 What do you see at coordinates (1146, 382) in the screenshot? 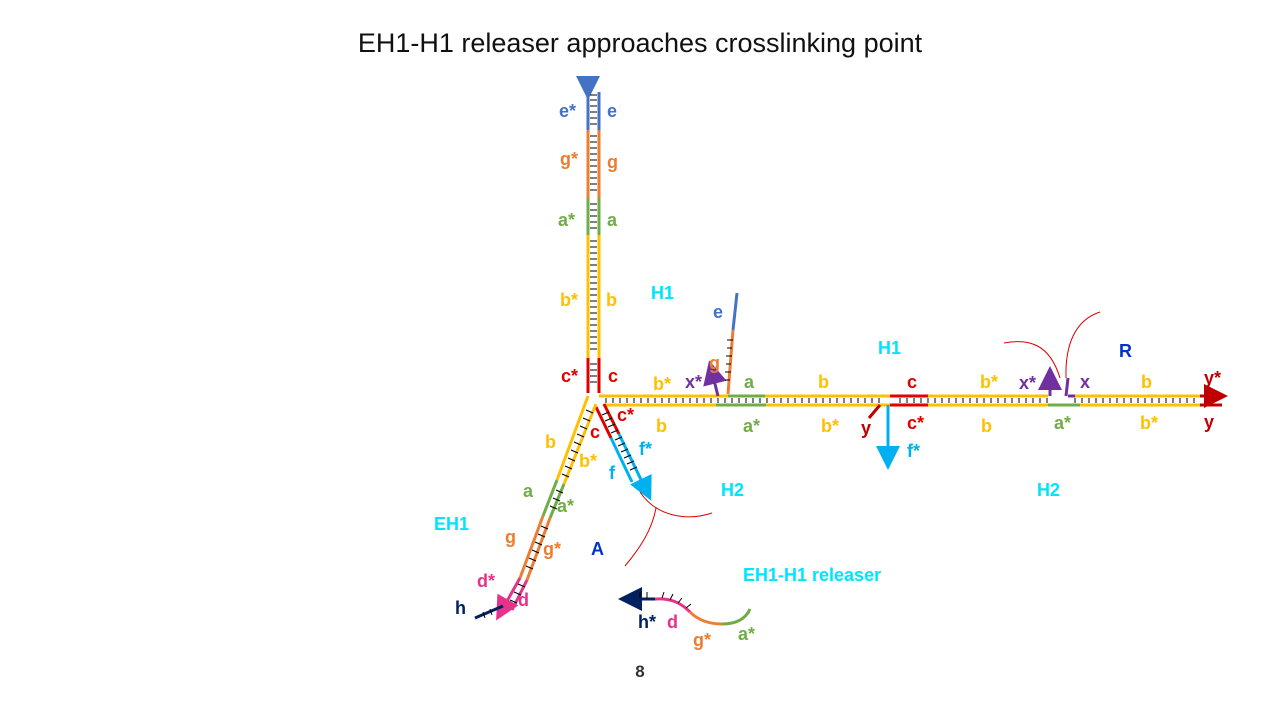
I see `label-r-b: b` at bounding box center [1146, 382].